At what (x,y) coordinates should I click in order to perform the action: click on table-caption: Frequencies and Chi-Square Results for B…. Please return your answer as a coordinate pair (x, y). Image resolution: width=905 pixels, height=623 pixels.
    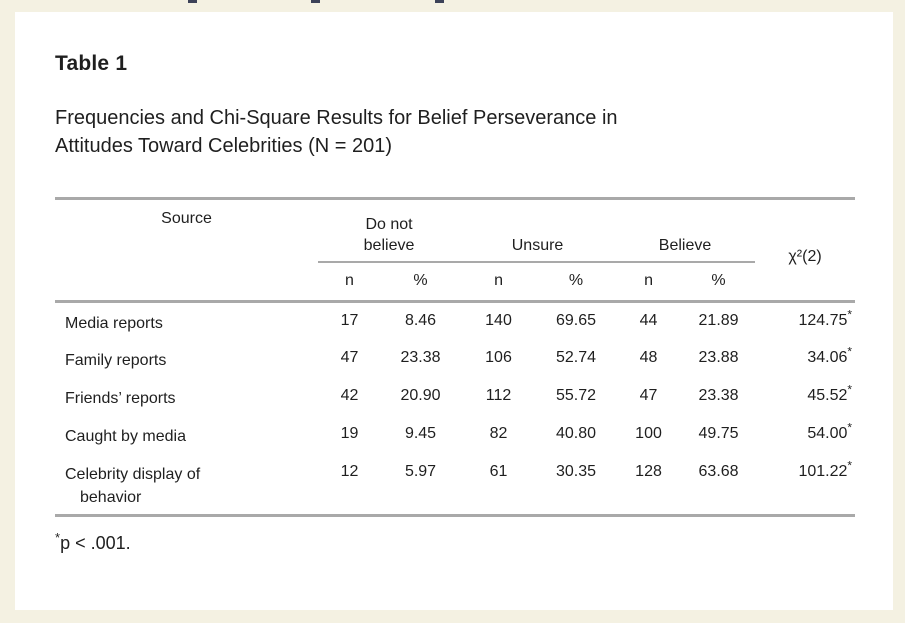
    Looking at the image, I should click on (336, 132).